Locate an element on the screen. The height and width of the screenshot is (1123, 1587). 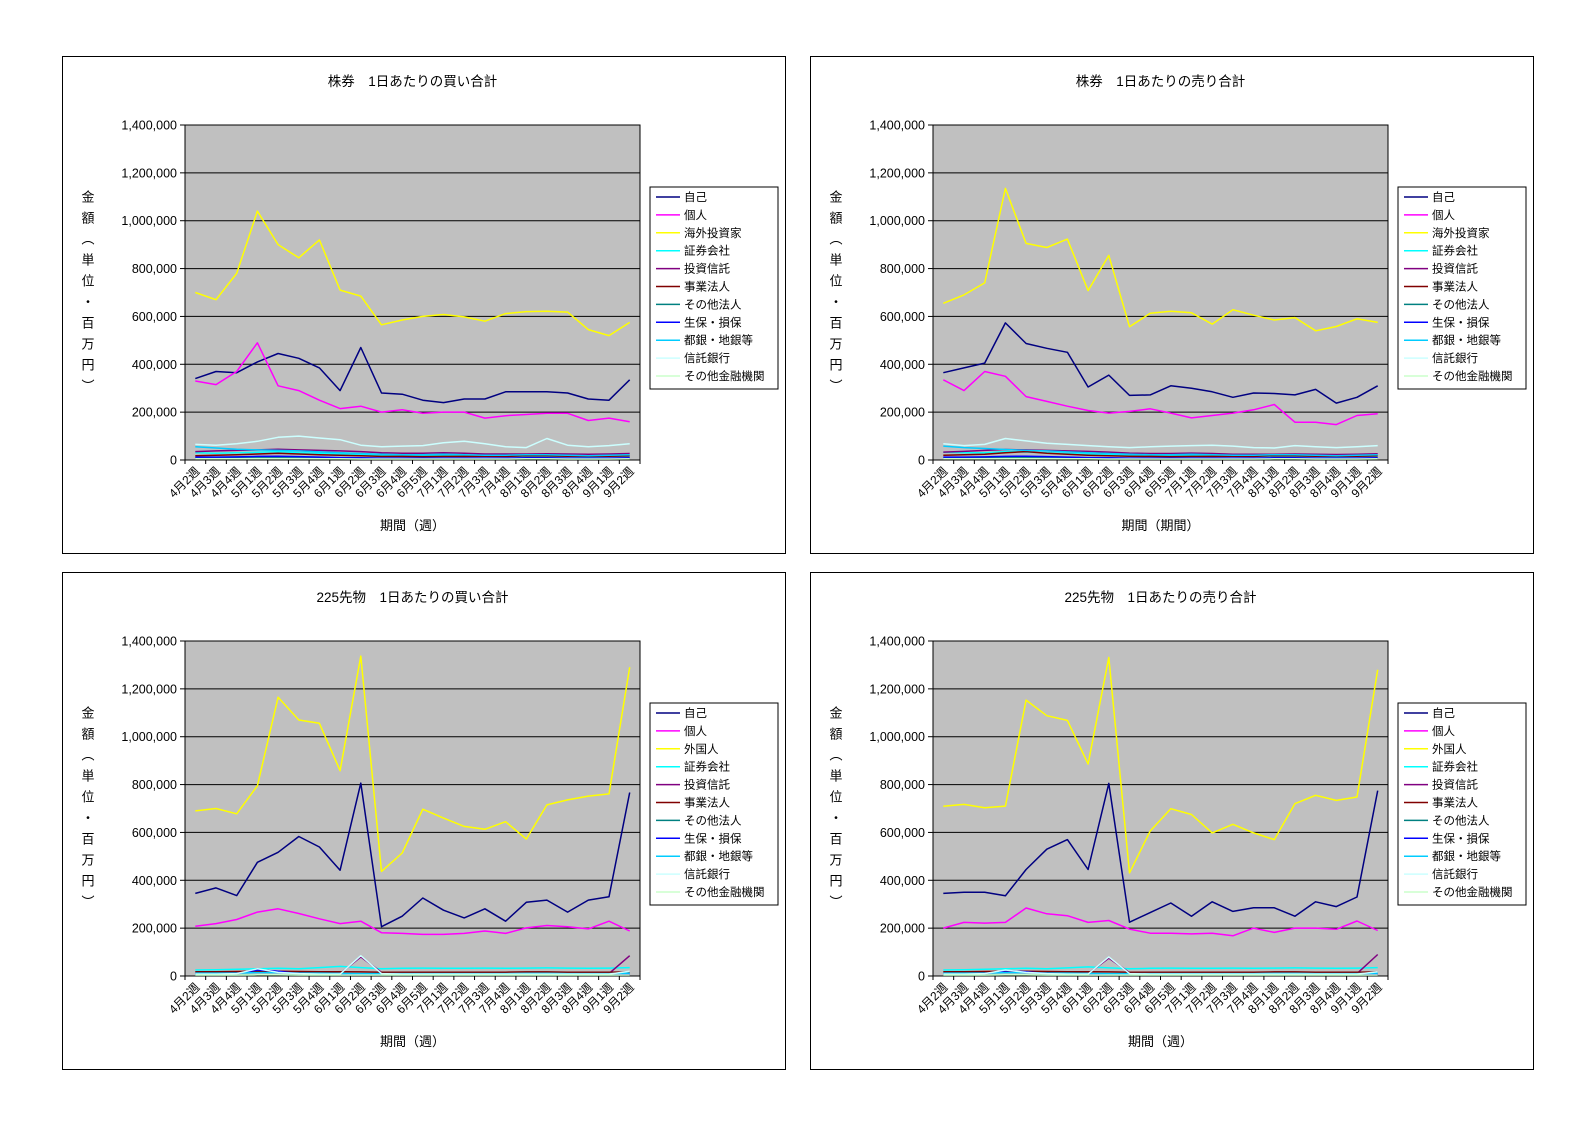
y-axis-tick-label: 800,000 is located at coordinates (902, 785).